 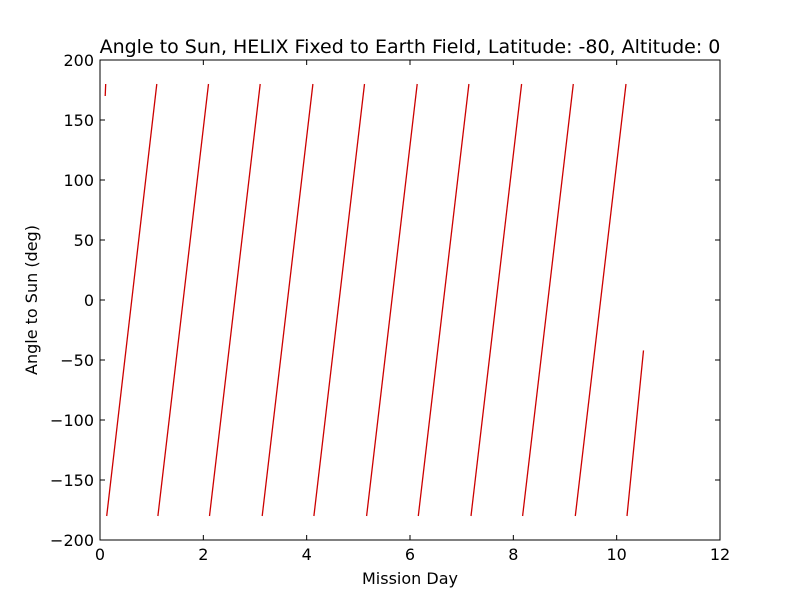 I want to click on x-axis-label: Mission Day, so click(x=410, y=578).